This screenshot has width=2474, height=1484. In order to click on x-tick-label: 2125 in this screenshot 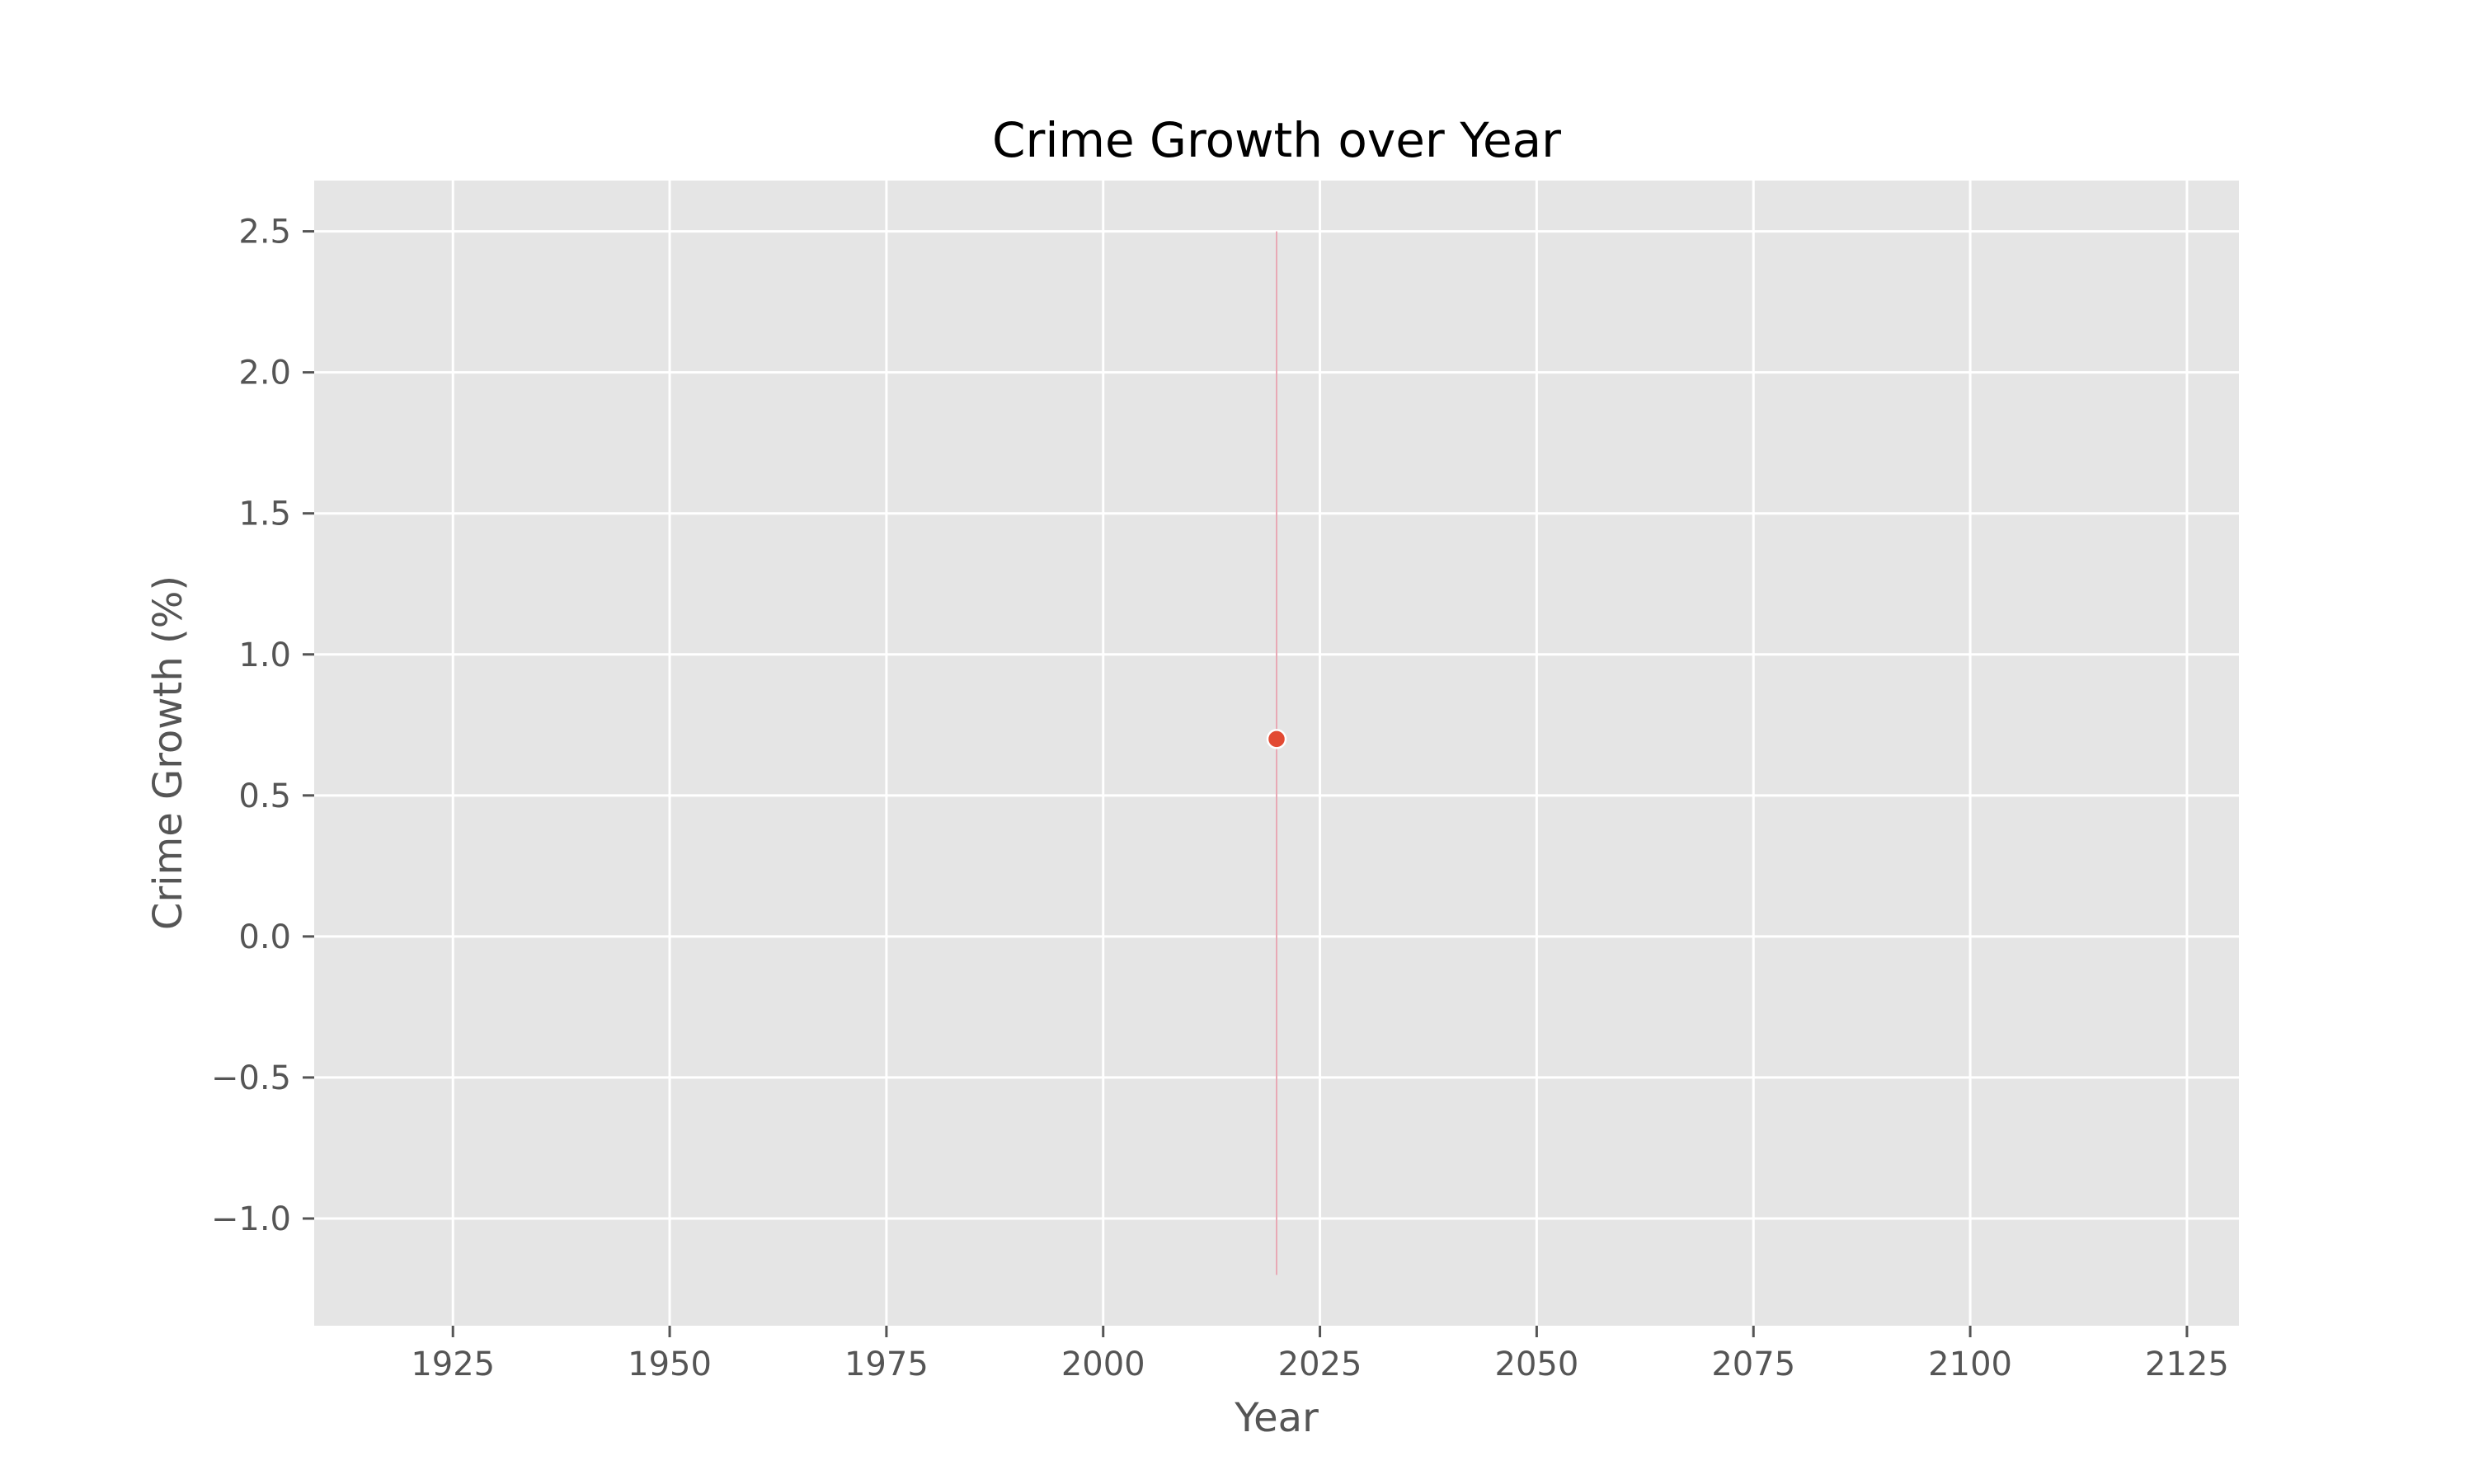, I will do `click(2187, 1364)`.